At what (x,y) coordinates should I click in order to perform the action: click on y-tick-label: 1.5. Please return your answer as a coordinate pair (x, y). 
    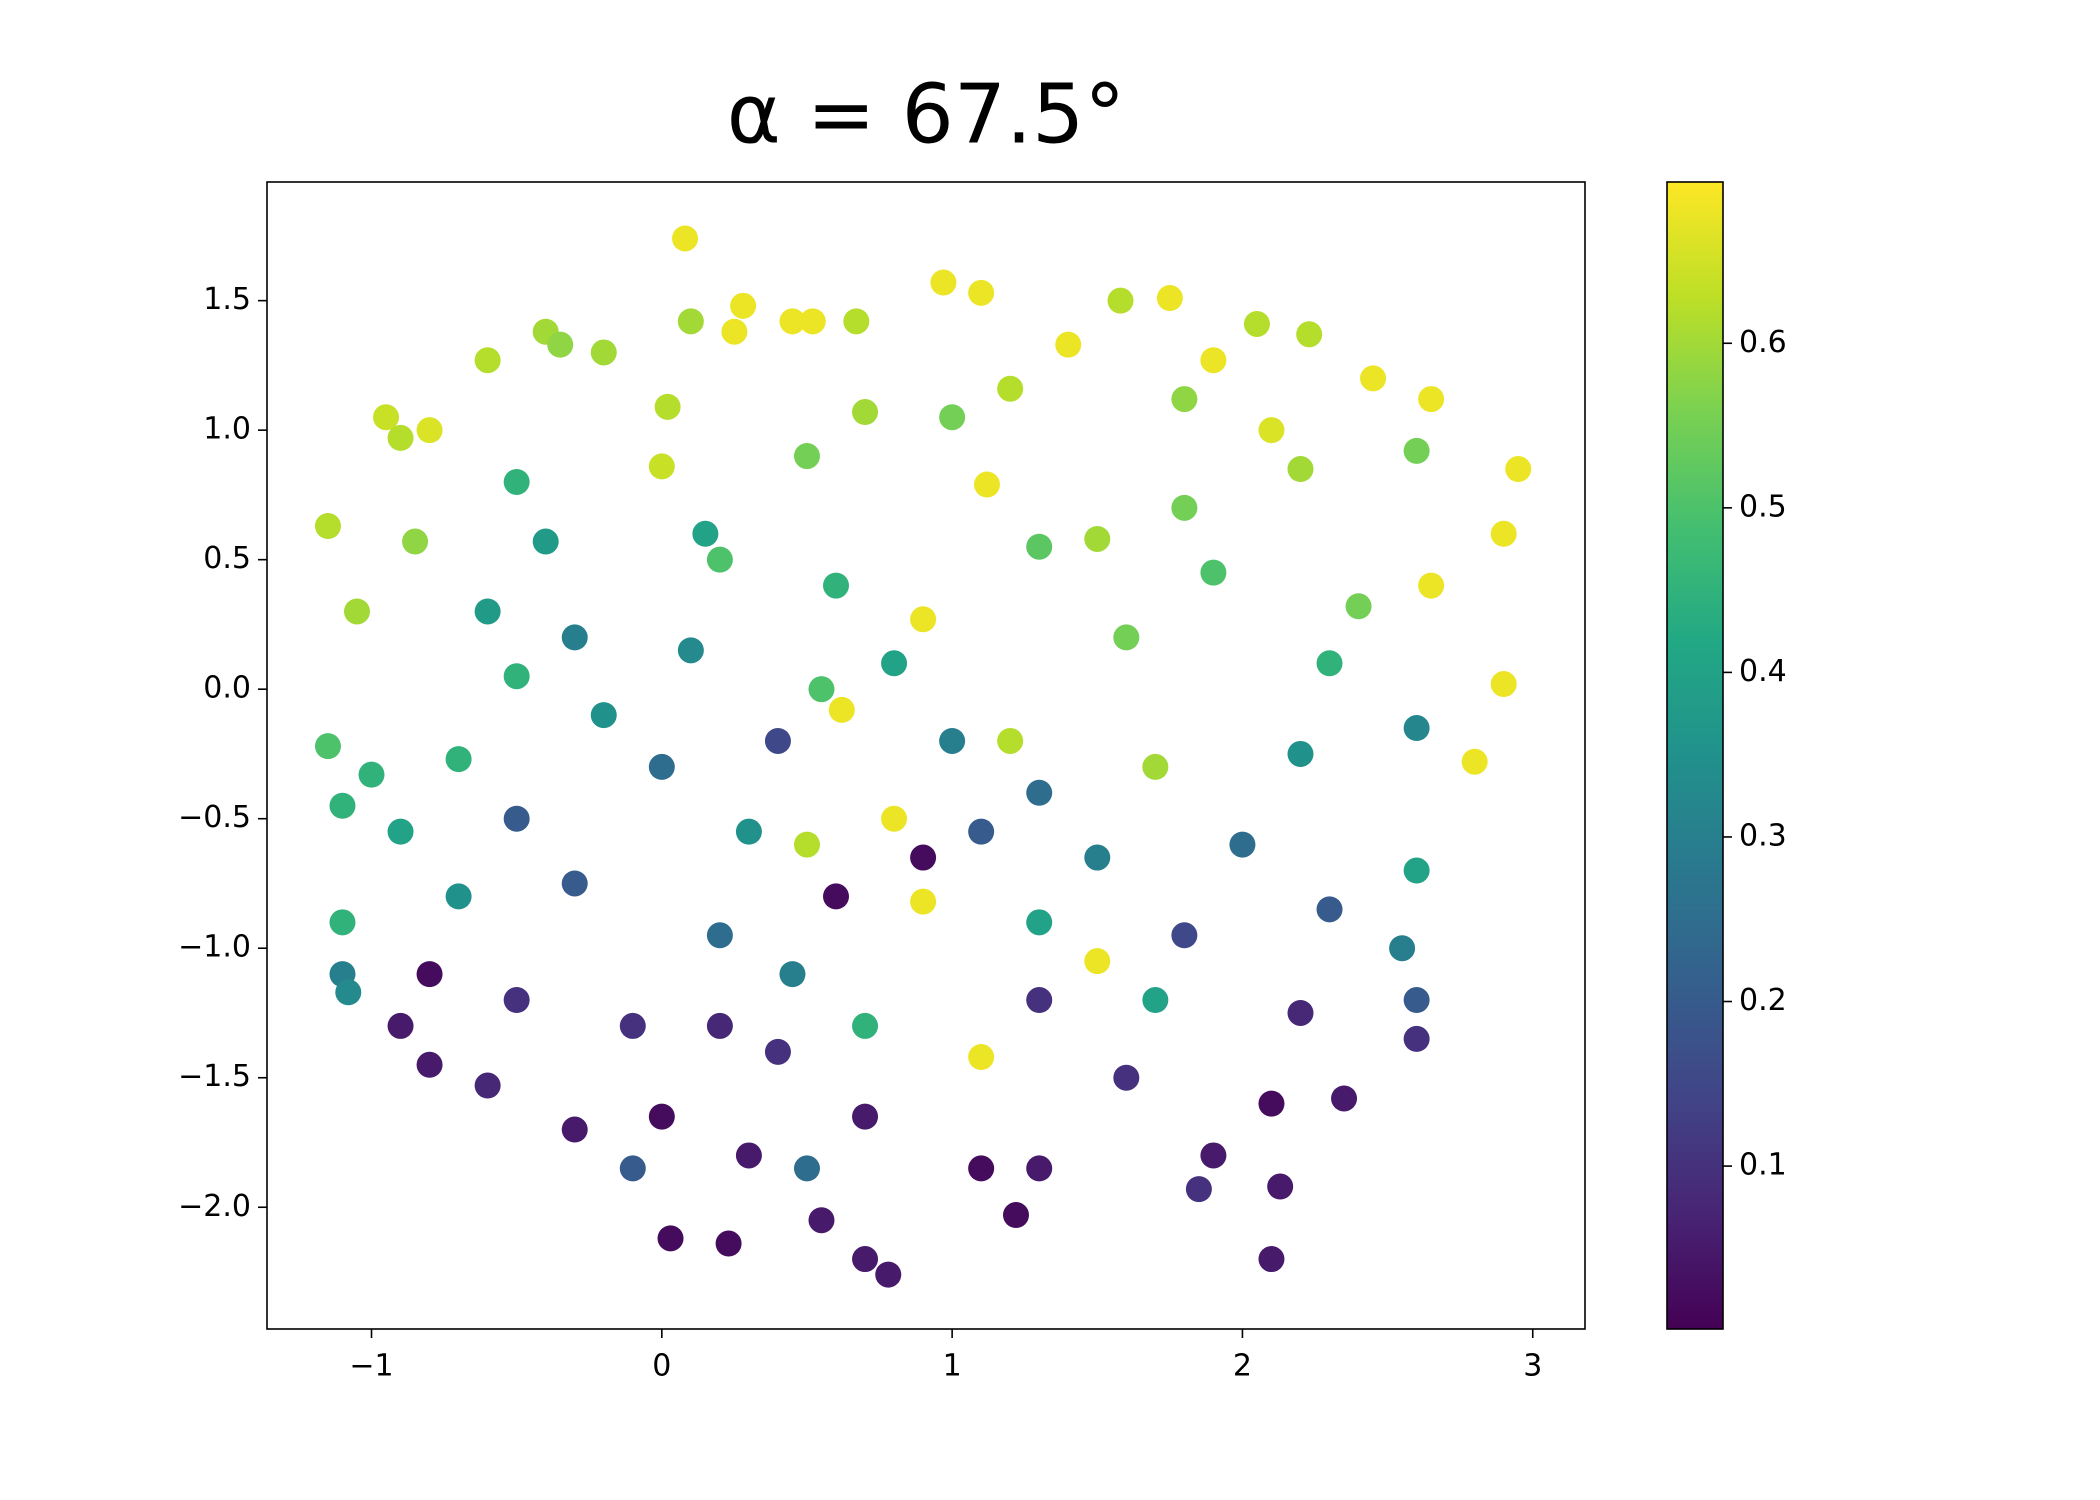
    Looking at the image, I should click on (227, 299).